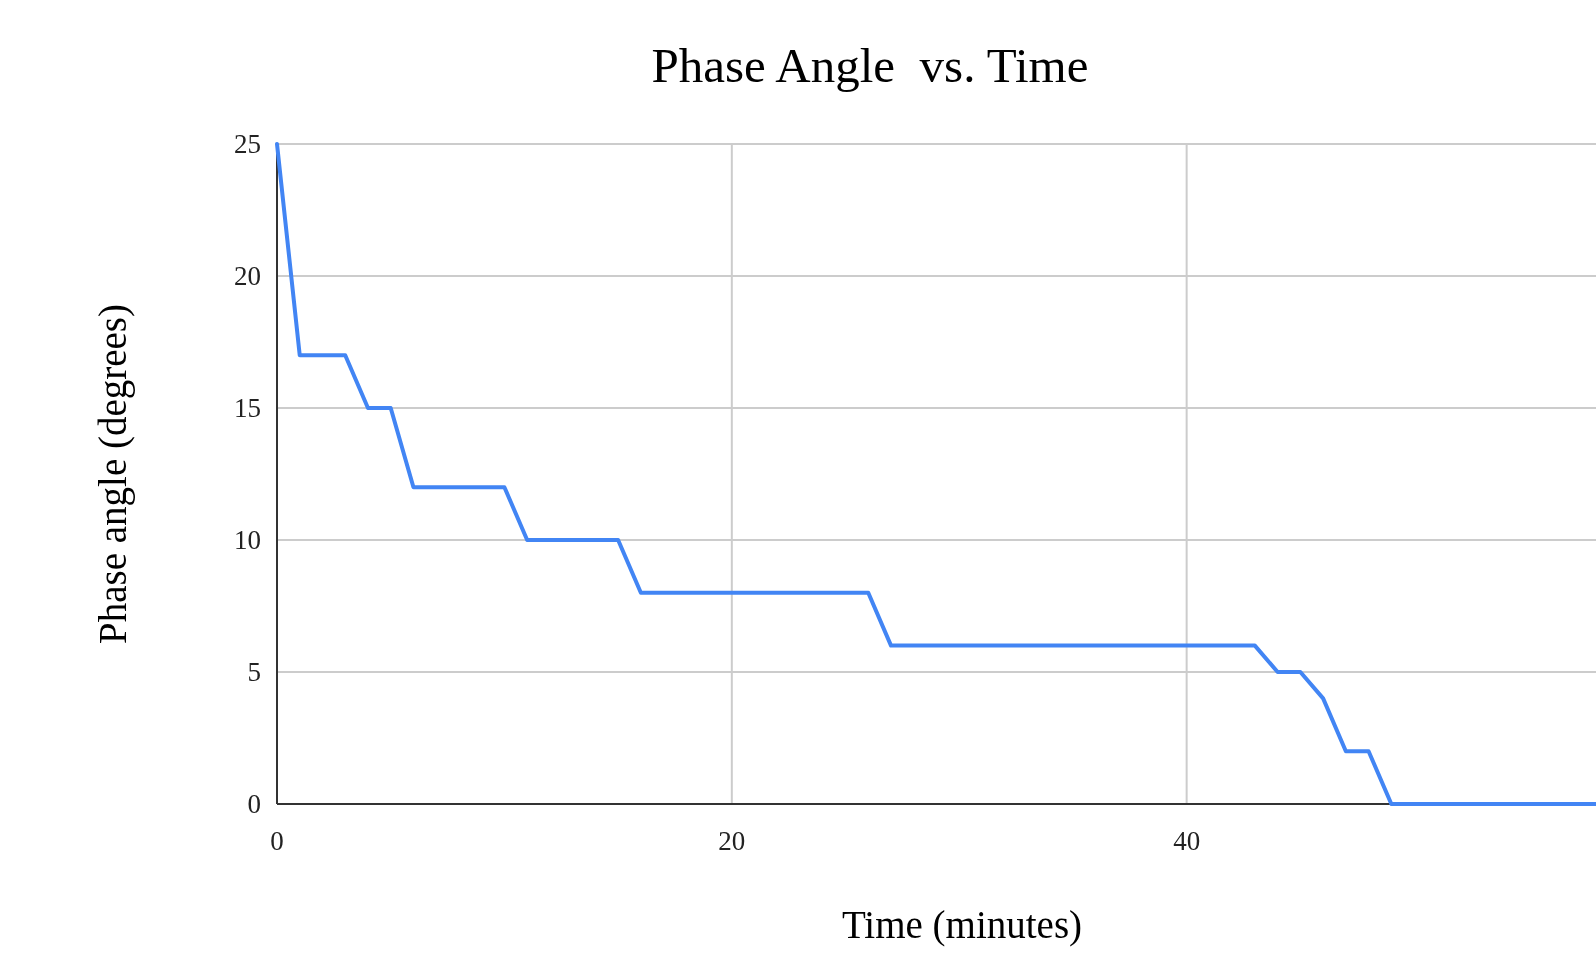  What do you see at coordinates (254, 804) in the screenshot?
I see `y-tick-label: 0` at bounding box center [254, 804].